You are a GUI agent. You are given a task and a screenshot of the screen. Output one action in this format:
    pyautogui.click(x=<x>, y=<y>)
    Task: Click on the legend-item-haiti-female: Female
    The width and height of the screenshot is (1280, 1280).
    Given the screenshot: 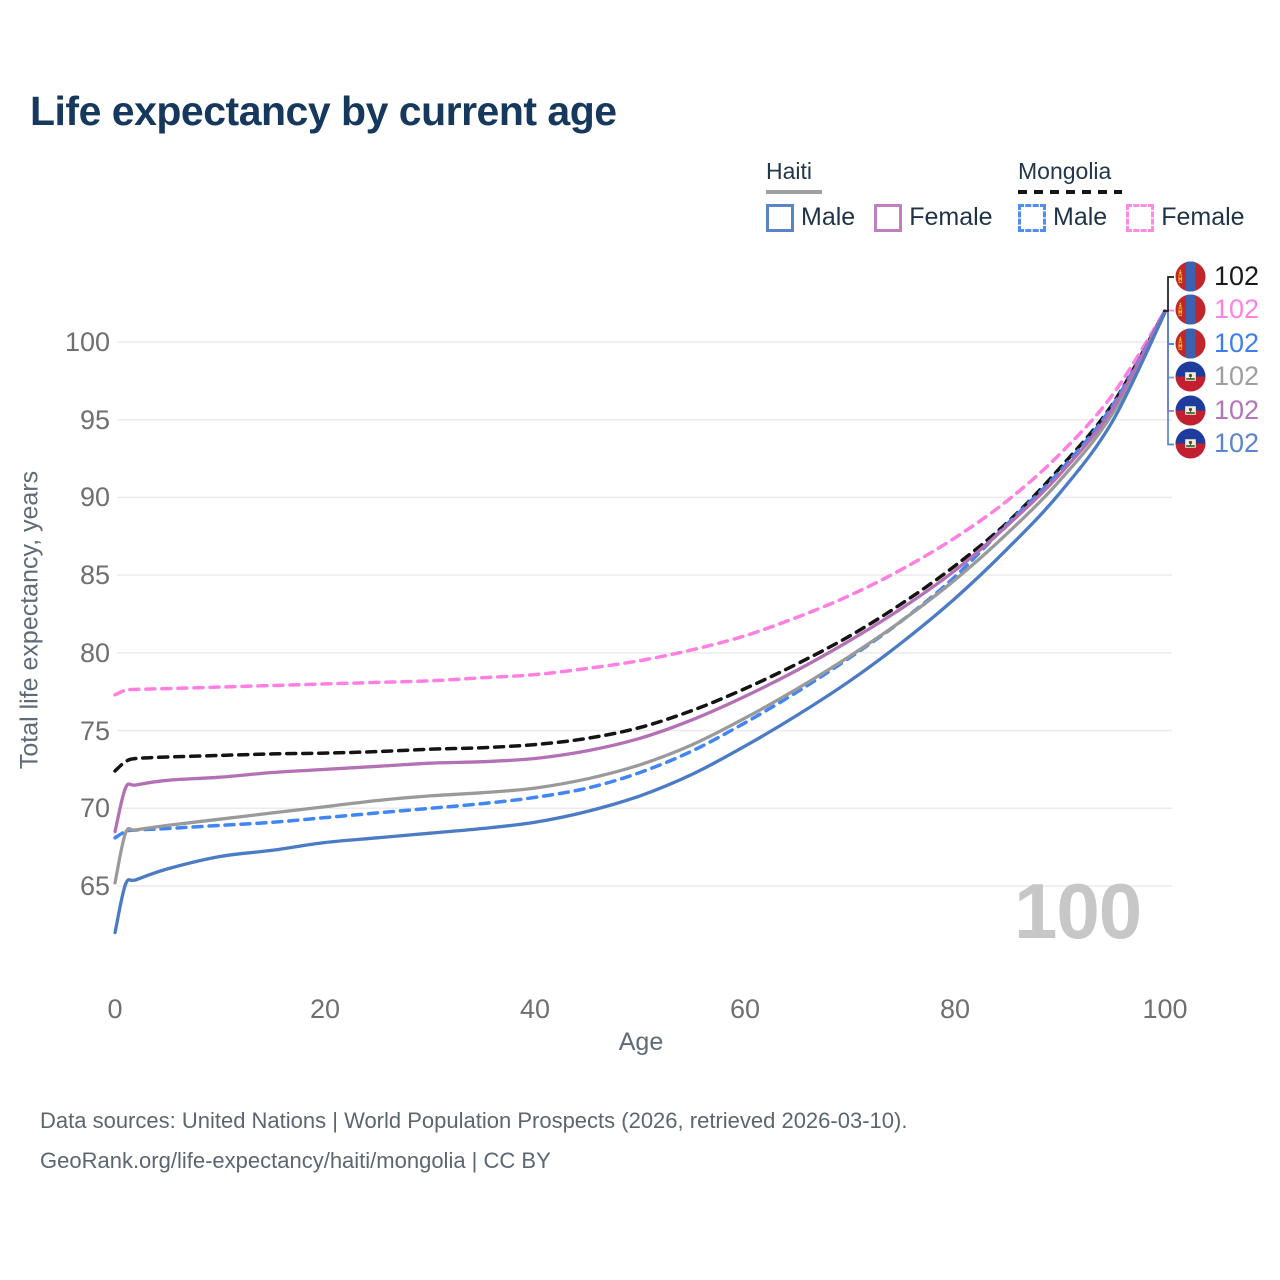 What is the action you would take?
    pyautogui.click(x=933, y=217)
    